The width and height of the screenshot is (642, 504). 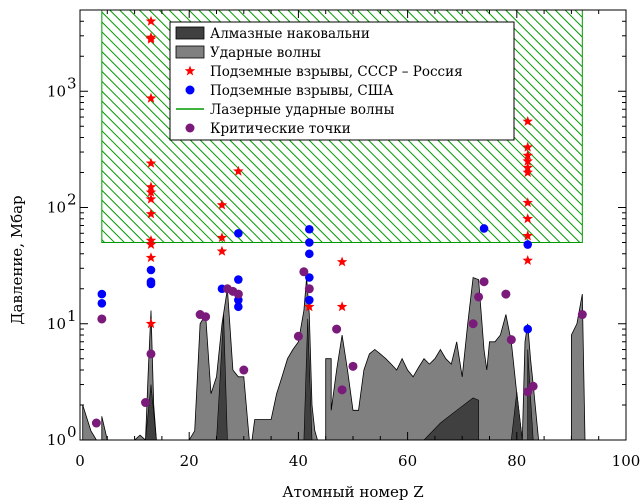 I want to click on y-axis-label: Давление, Мбар, so click(x=17, y=259).